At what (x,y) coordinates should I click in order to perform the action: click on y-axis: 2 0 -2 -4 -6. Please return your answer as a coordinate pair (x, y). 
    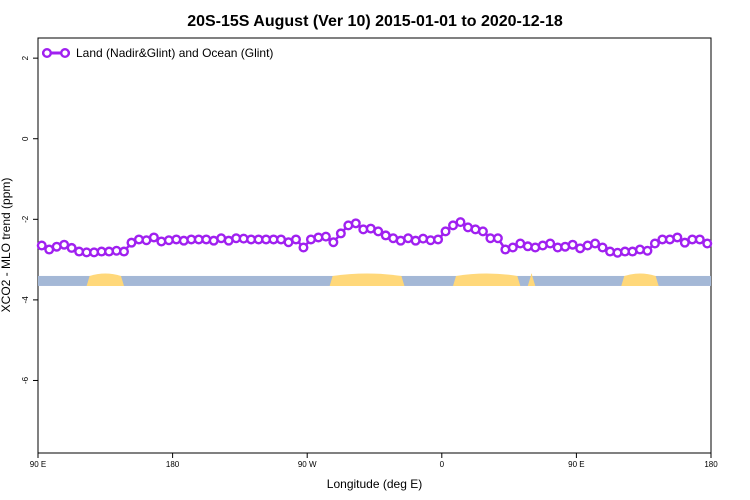
    Looking at the image, I should click on (29, 219).